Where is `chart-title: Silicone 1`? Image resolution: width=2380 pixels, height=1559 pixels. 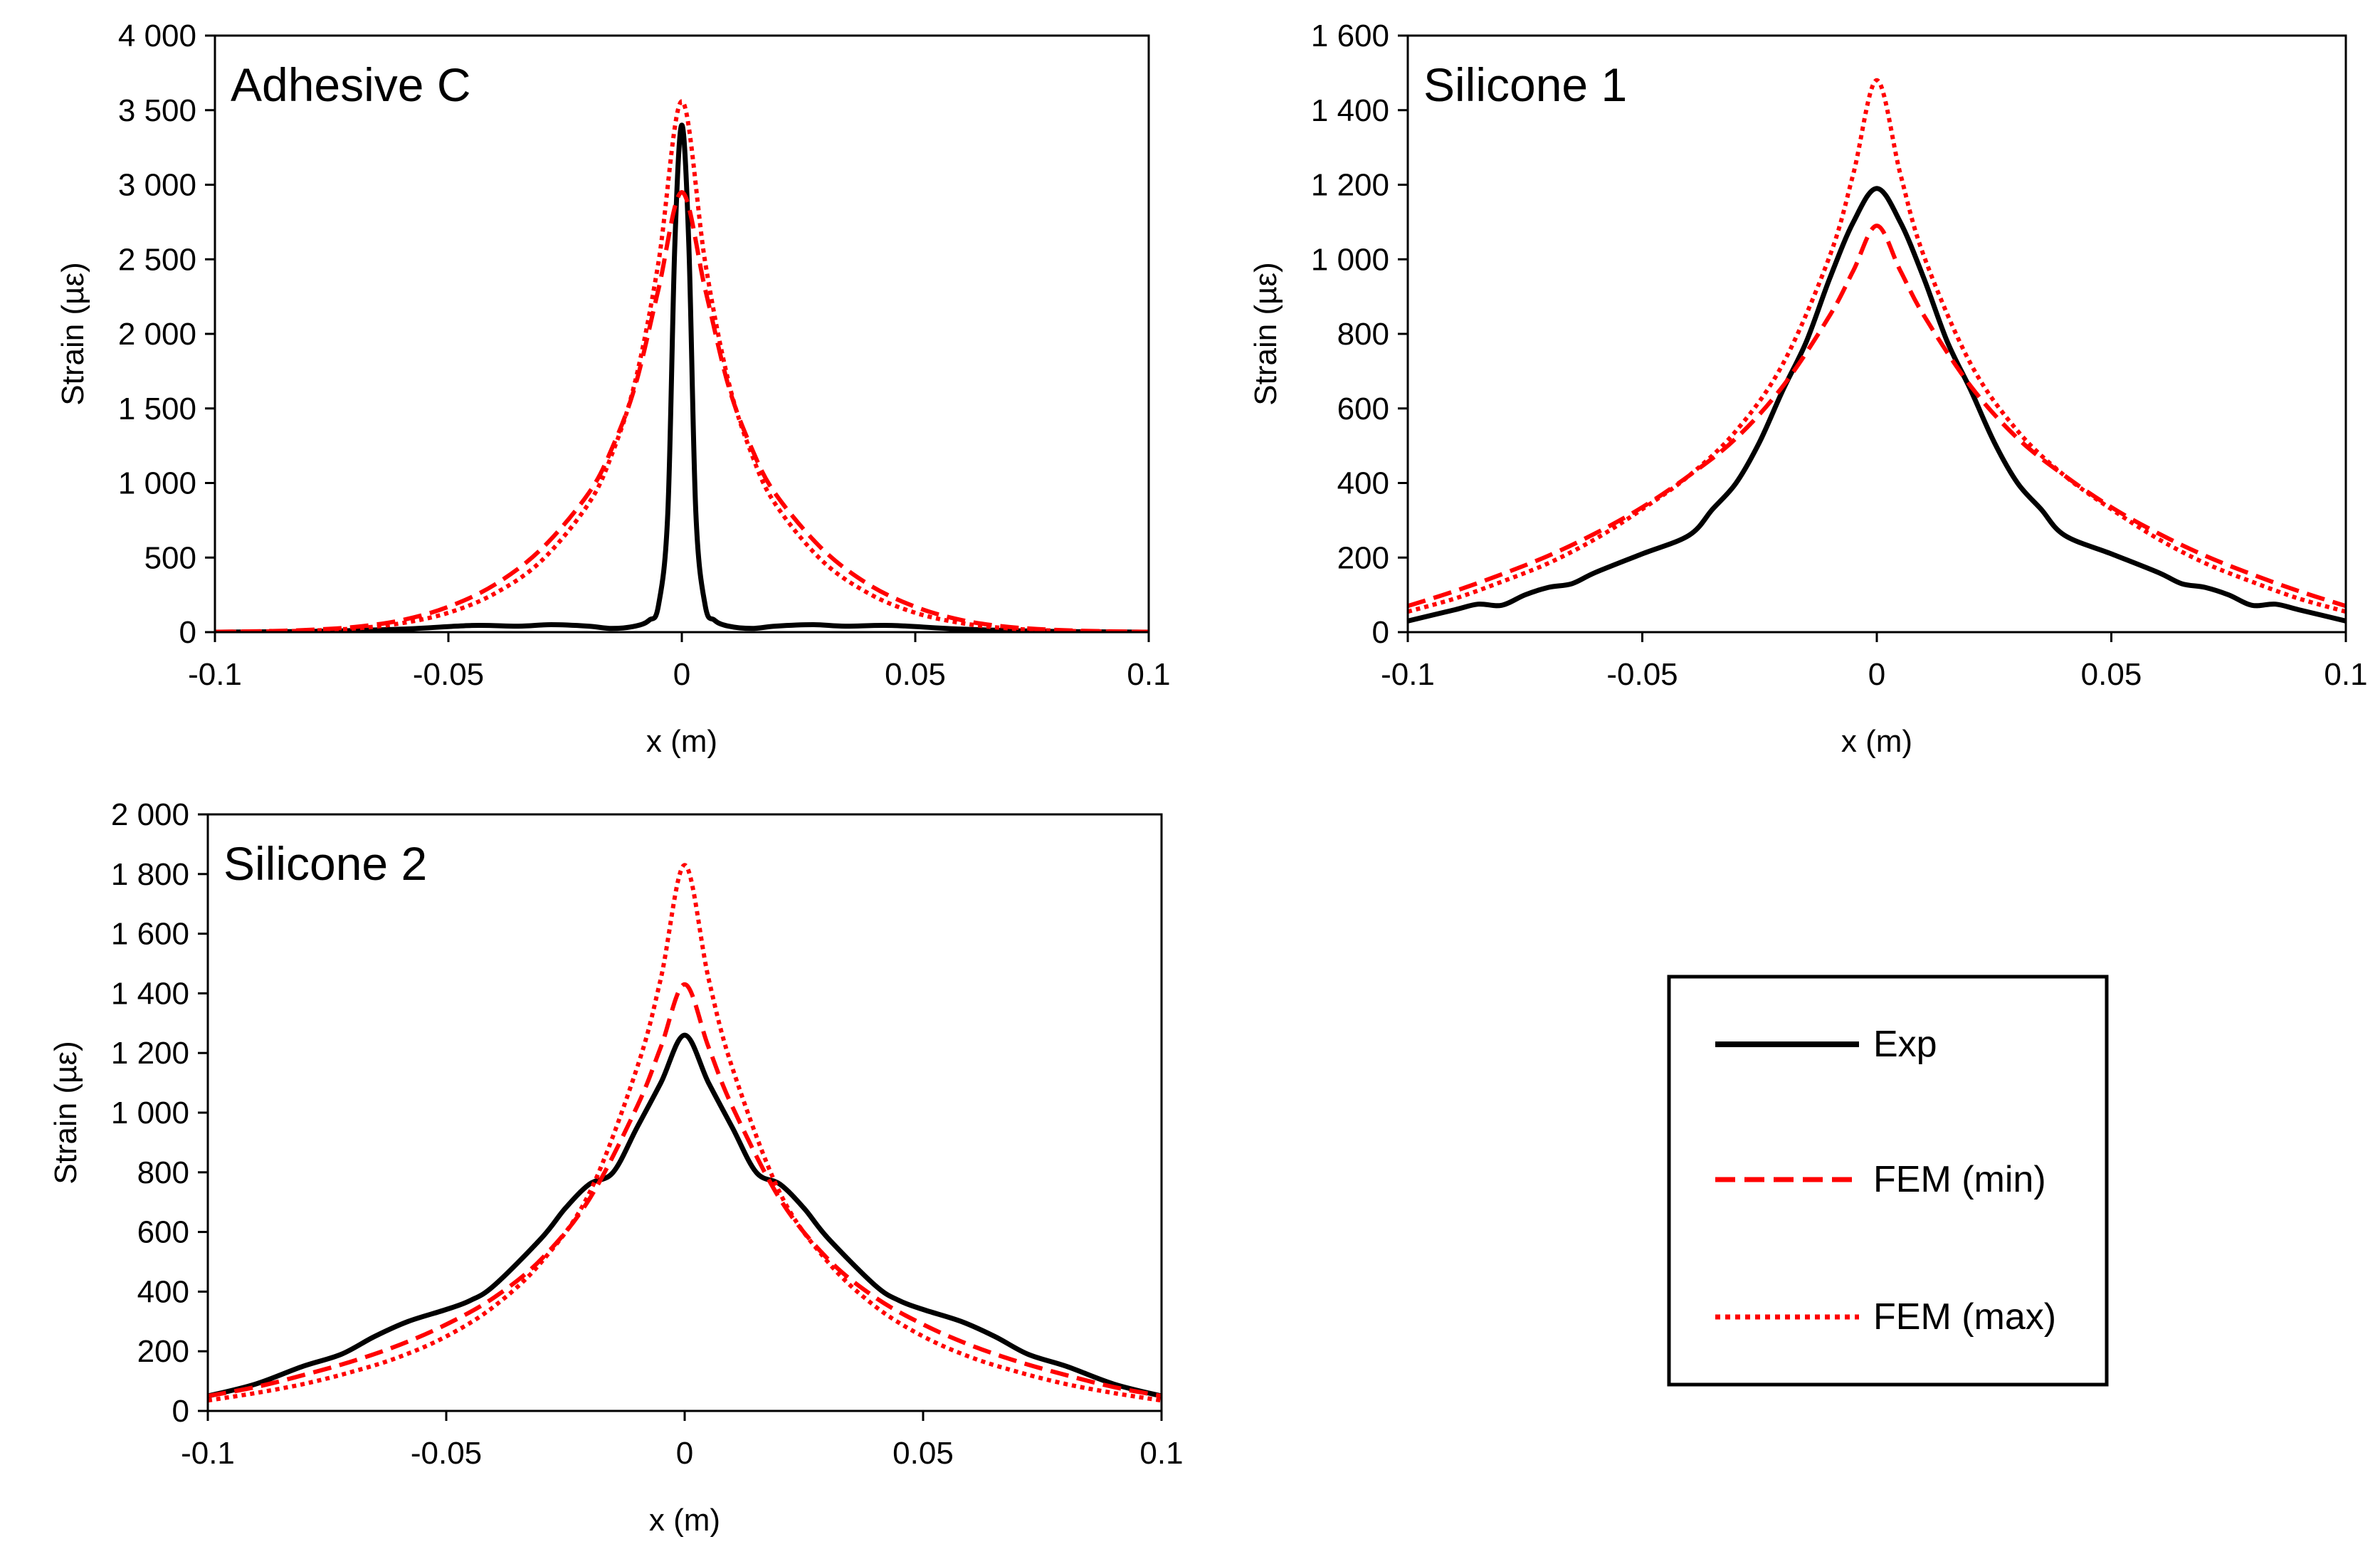 chart-title: Silicone 1 is located at coordinates (1525, 85).